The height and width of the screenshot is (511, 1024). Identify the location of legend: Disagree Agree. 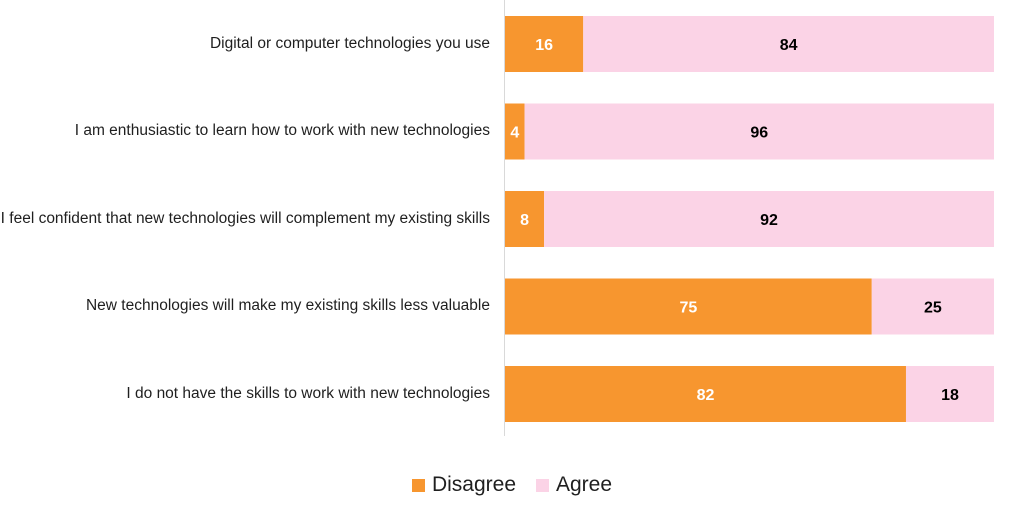
(512, 485).